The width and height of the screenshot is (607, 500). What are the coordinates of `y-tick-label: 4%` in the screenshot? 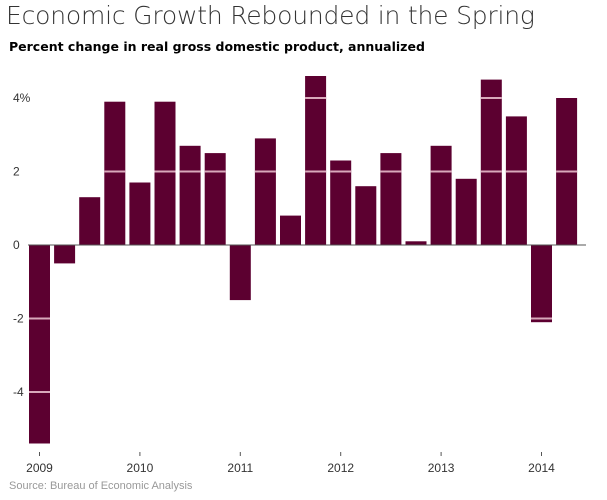 It's located at (22, 98).